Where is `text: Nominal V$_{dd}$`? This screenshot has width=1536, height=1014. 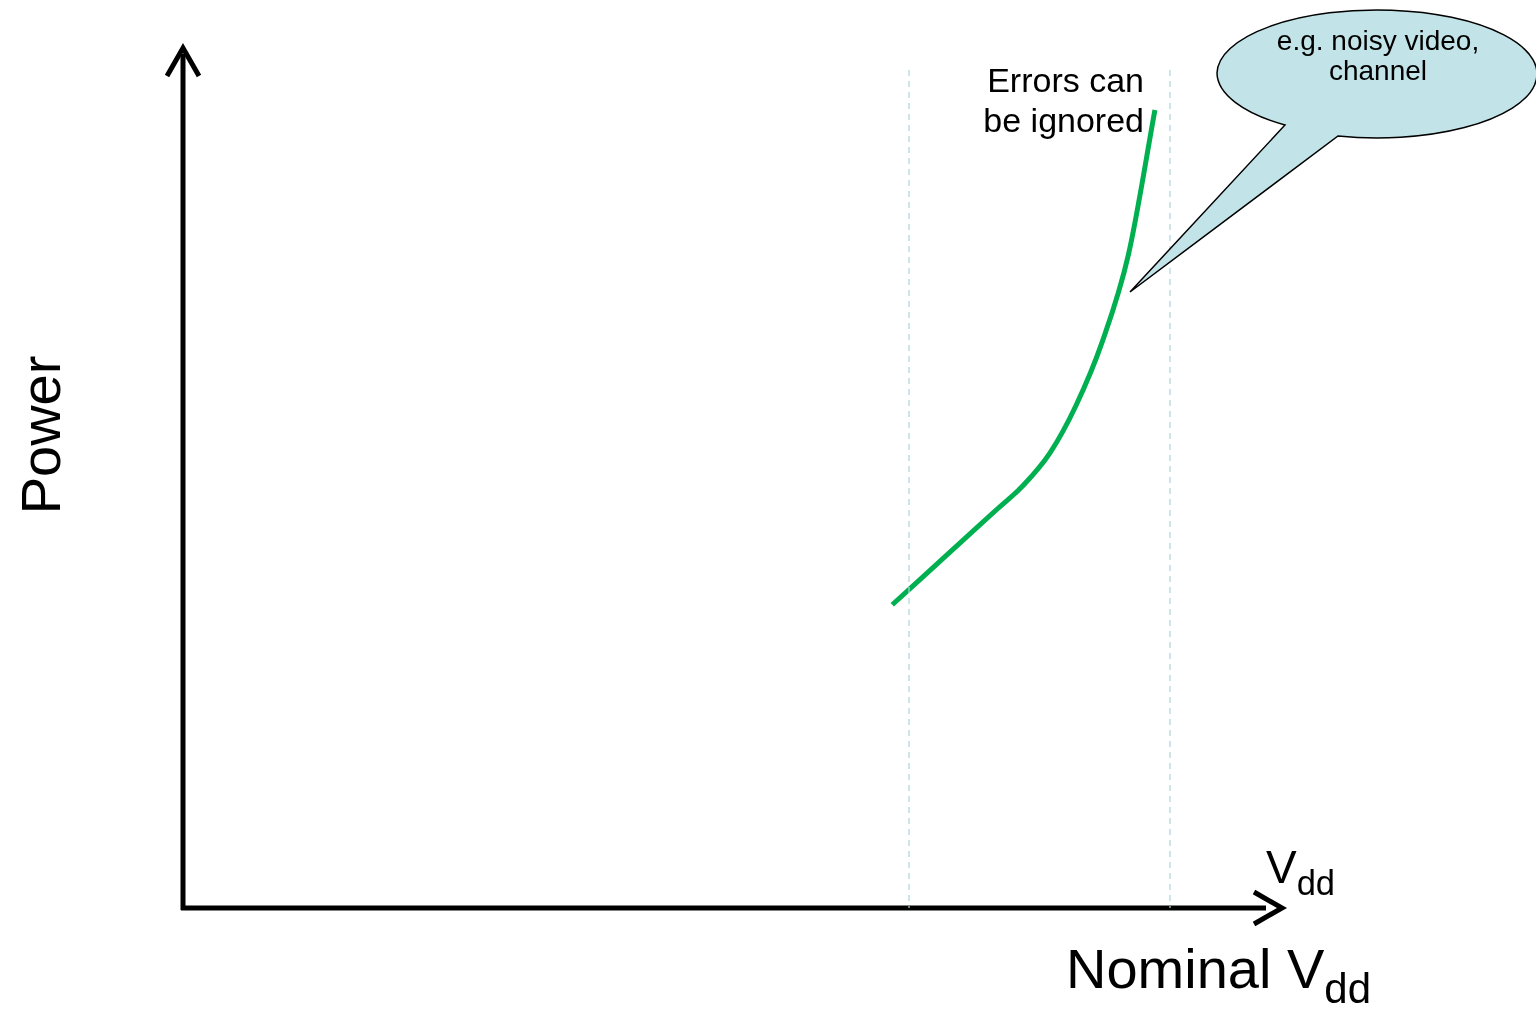 text: Nominal V$_{dd}$ is located at coordinates (1219, 974).